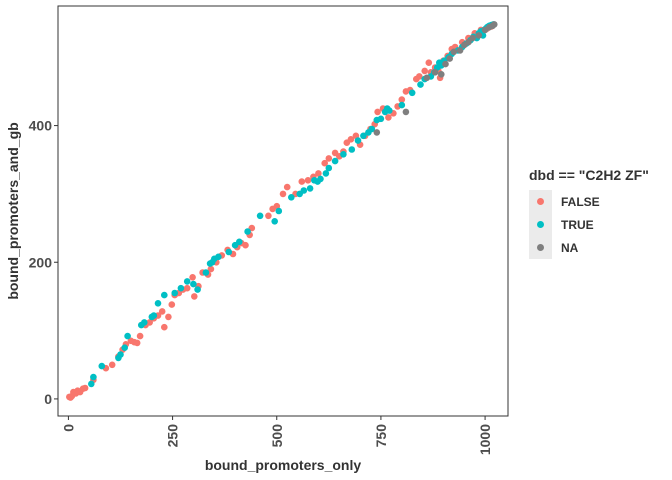 The width and height of the screenshot is (672, 480). Describe the element at coordinates (589, 175) in the screenshot. I see `legend-title: dbd == "C2H2 ZF"` at that location.